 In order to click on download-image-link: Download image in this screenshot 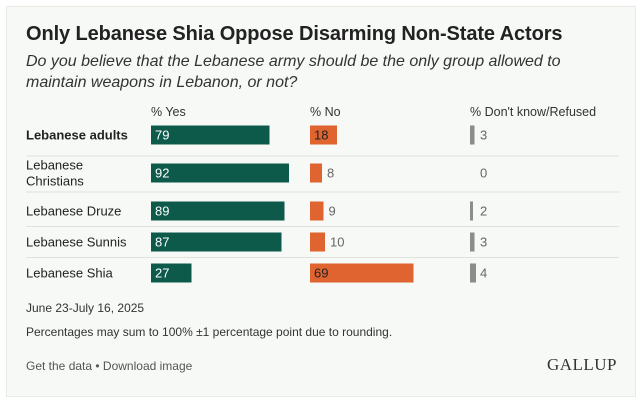, I will do `click(147, 366)`.